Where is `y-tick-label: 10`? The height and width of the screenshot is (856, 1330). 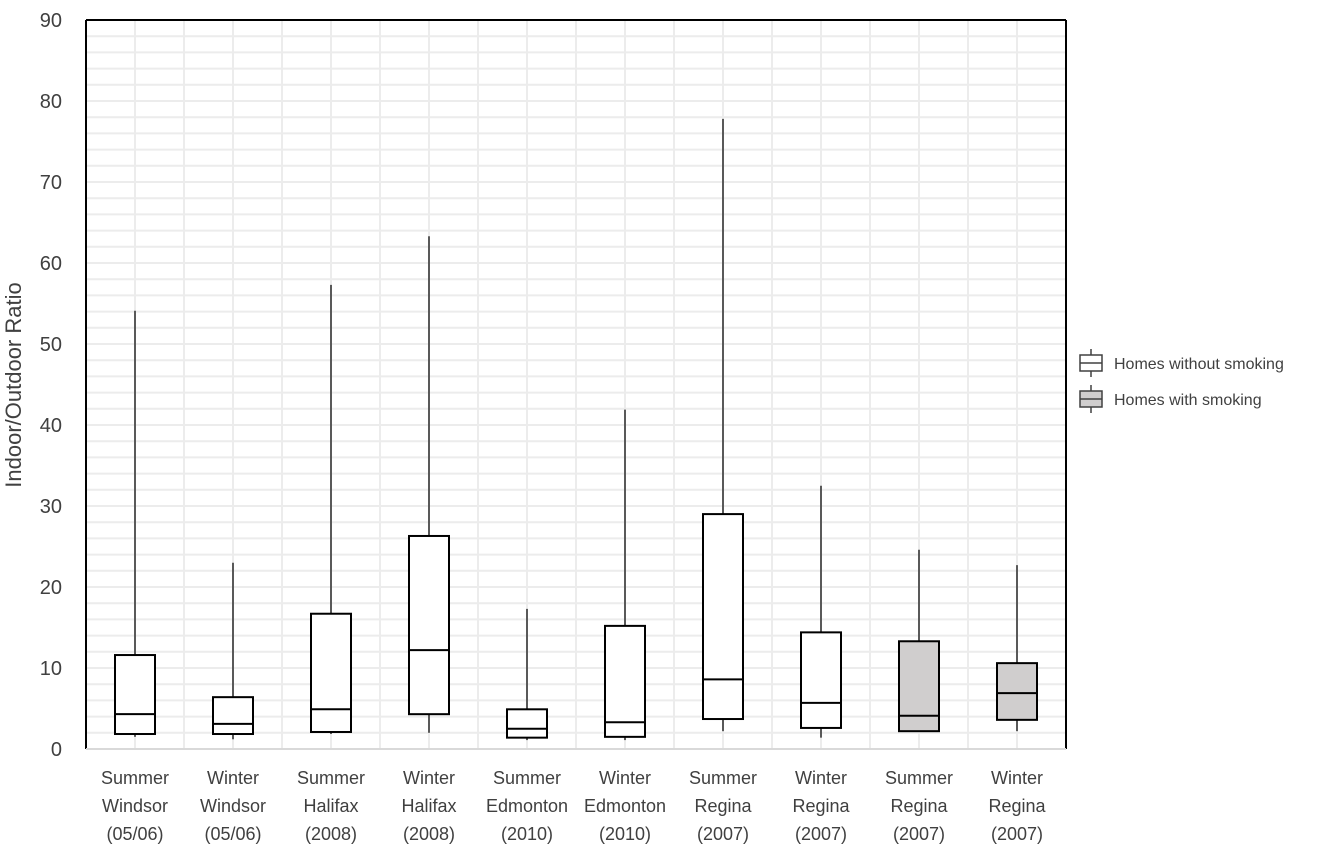 y-tick-label: 10 is located at coordinates (51, 669).